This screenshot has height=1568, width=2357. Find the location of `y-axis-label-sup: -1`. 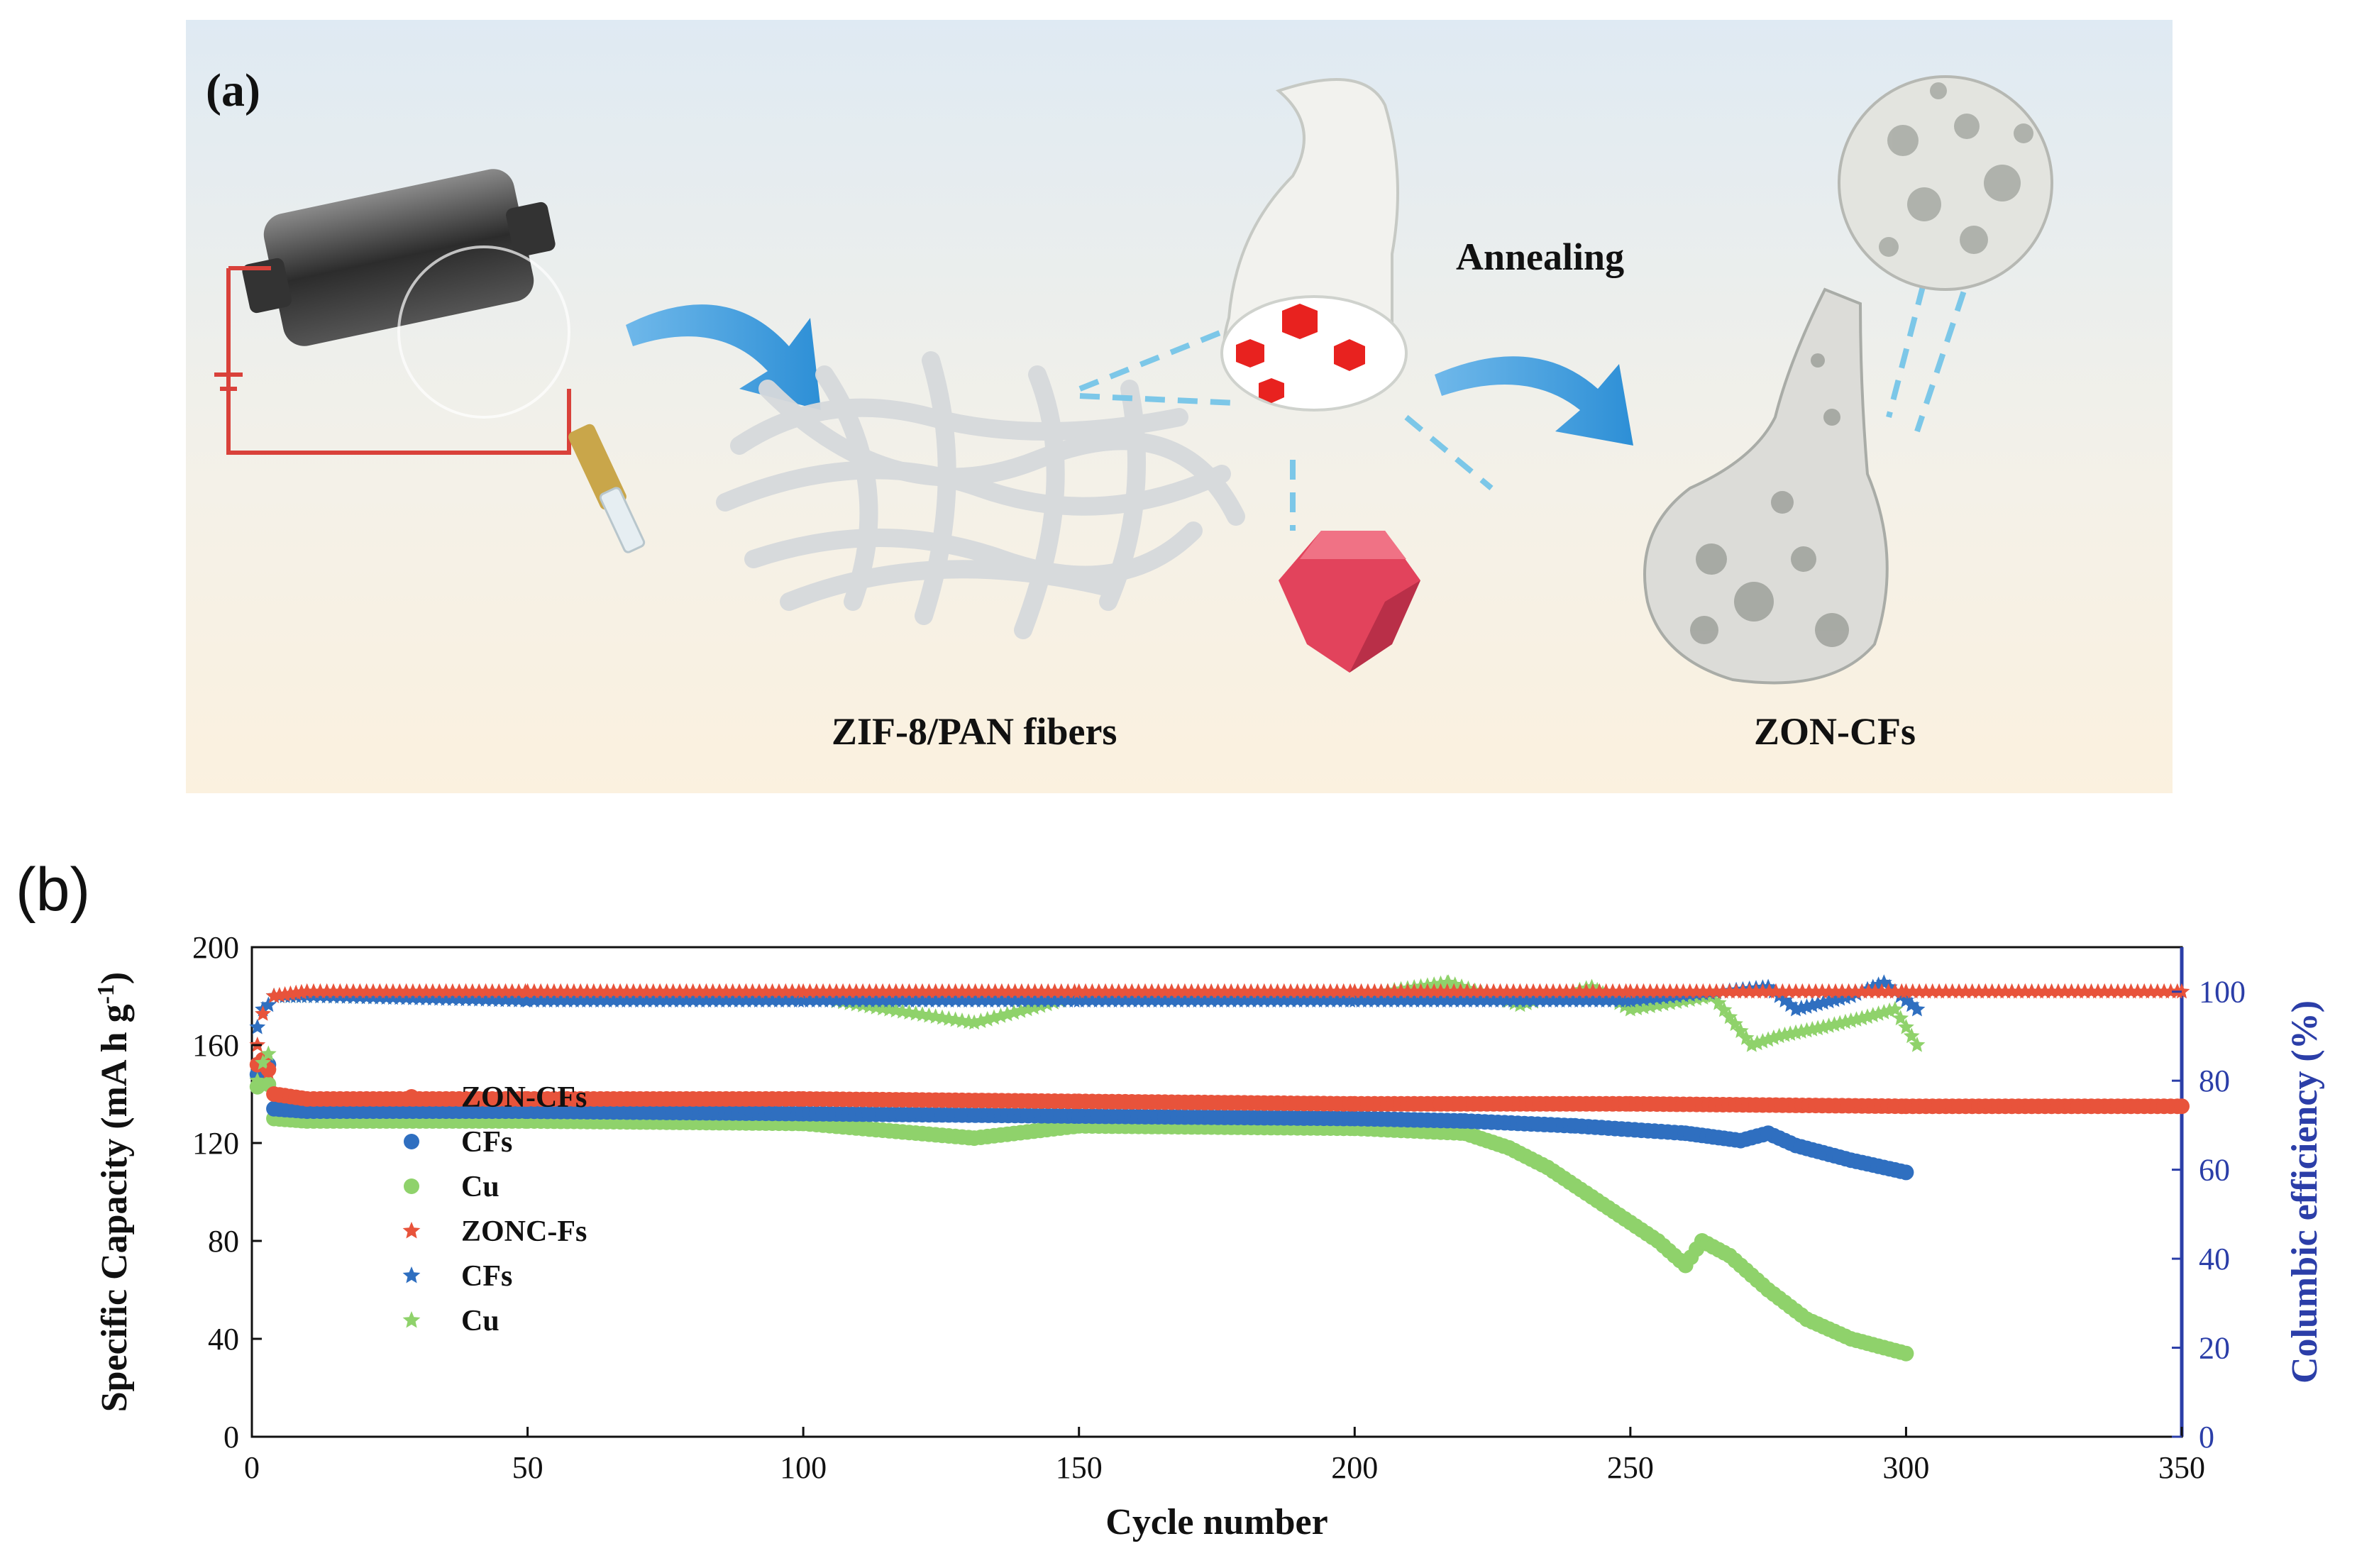

y-axis-label-sup: -1 is located at coordinates (106, 994).